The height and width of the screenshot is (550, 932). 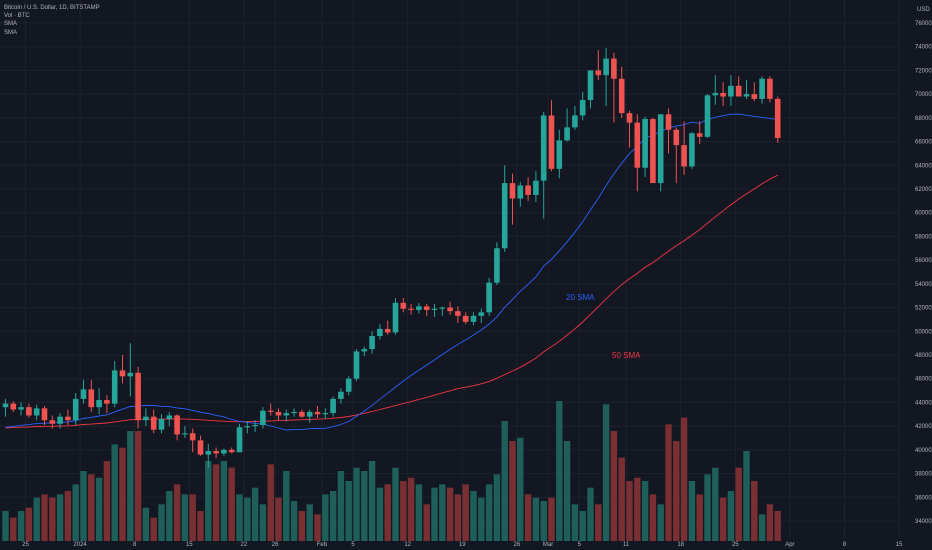 What do you see at coordinates (923, 119) in the screenshot?
I see `price-tick-label: 68000` at bounding box center [923, 119].